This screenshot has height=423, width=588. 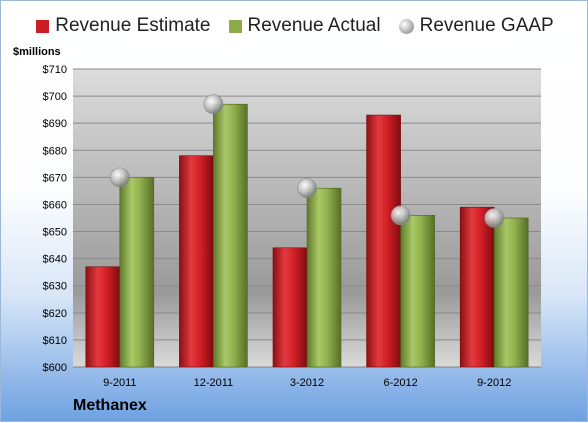 I want to click on legend-item-revenue-estimate: Revenue Estimate, so click(x=123, y=26).